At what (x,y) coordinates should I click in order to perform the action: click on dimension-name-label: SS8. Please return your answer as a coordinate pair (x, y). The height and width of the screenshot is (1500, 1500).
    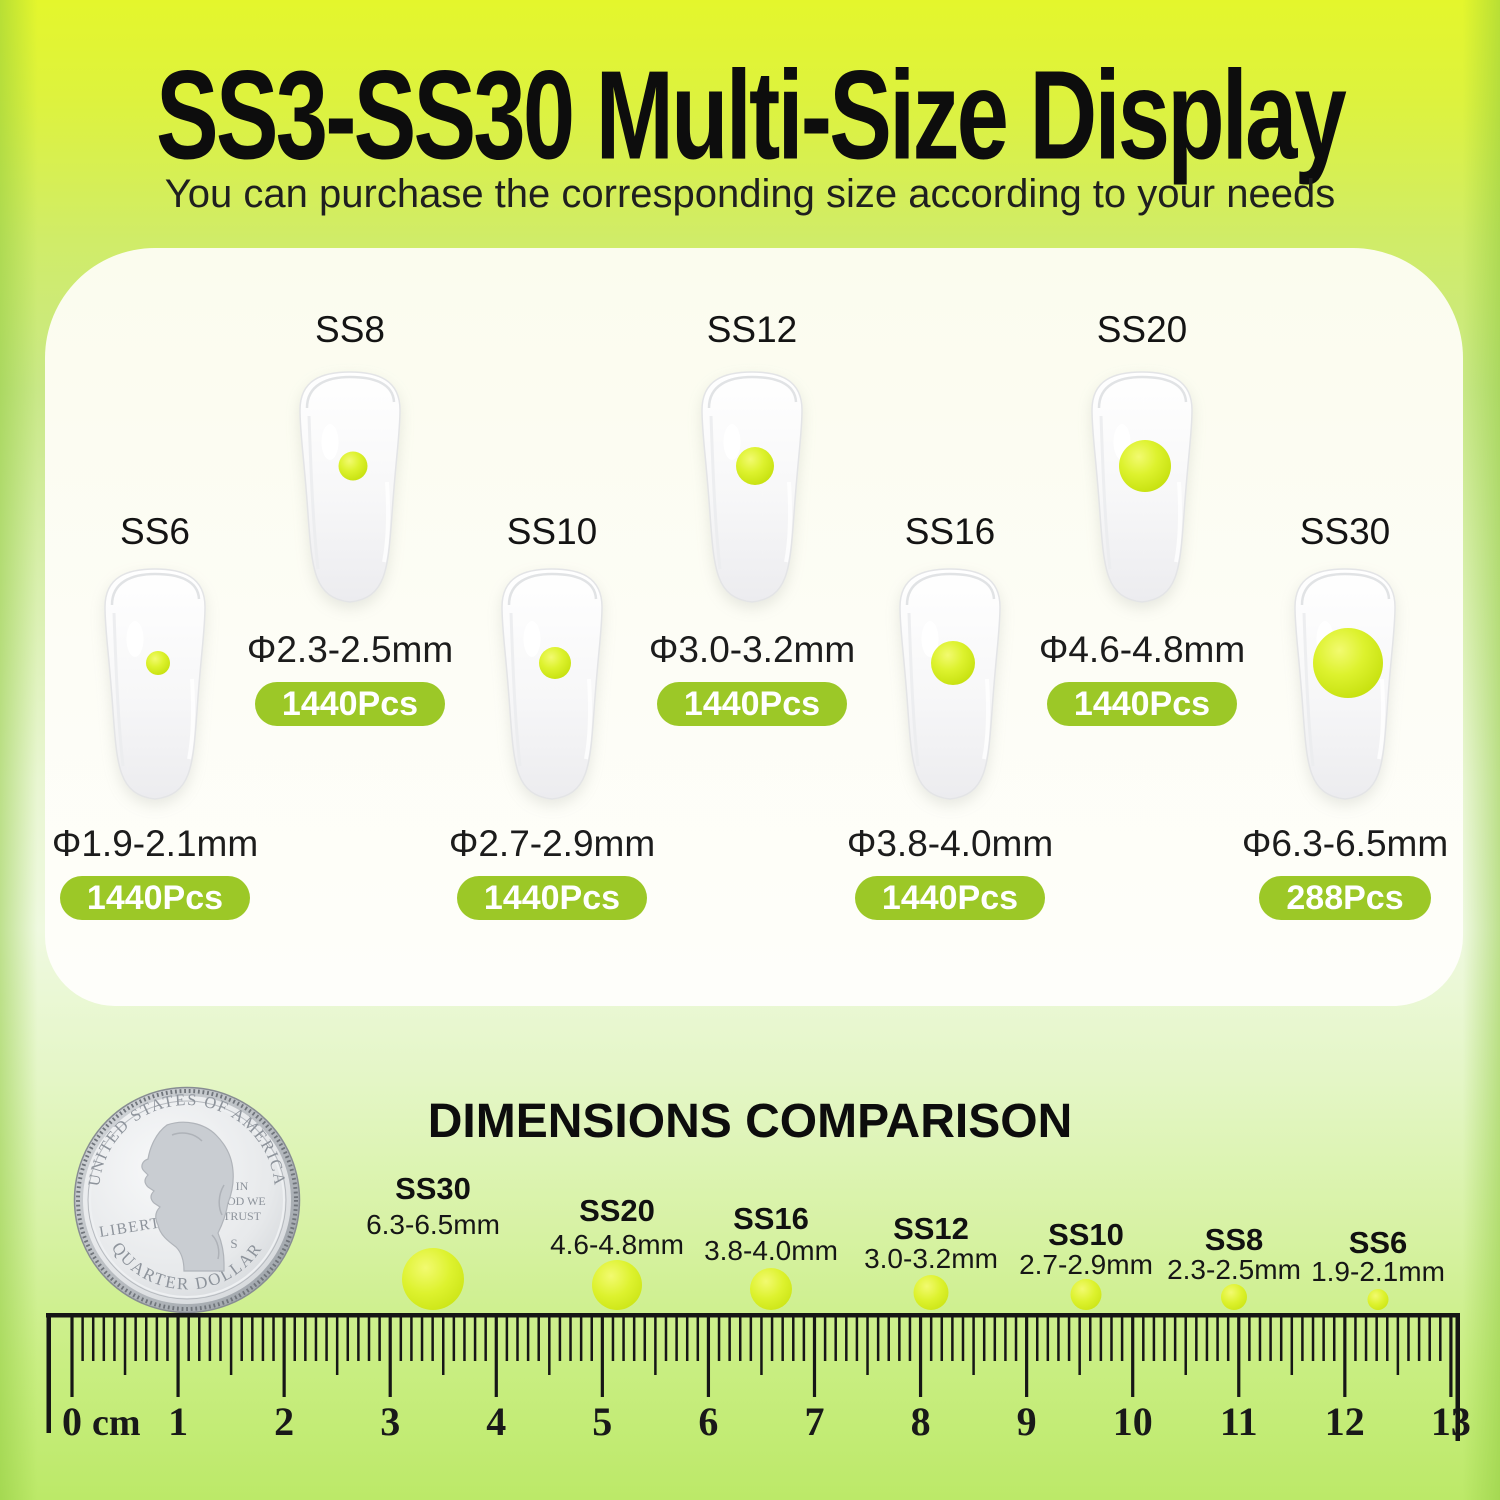
    Looking at the image, I should click on (1234, 1239).